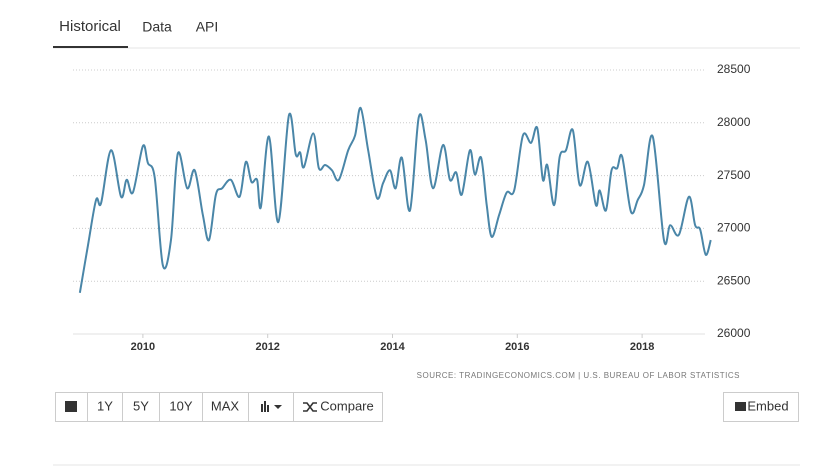 The image size is (819, 469). Describe the element at coordinates (734, 175) in the screenshot. I see `y-tick-label: 27500` at that location.